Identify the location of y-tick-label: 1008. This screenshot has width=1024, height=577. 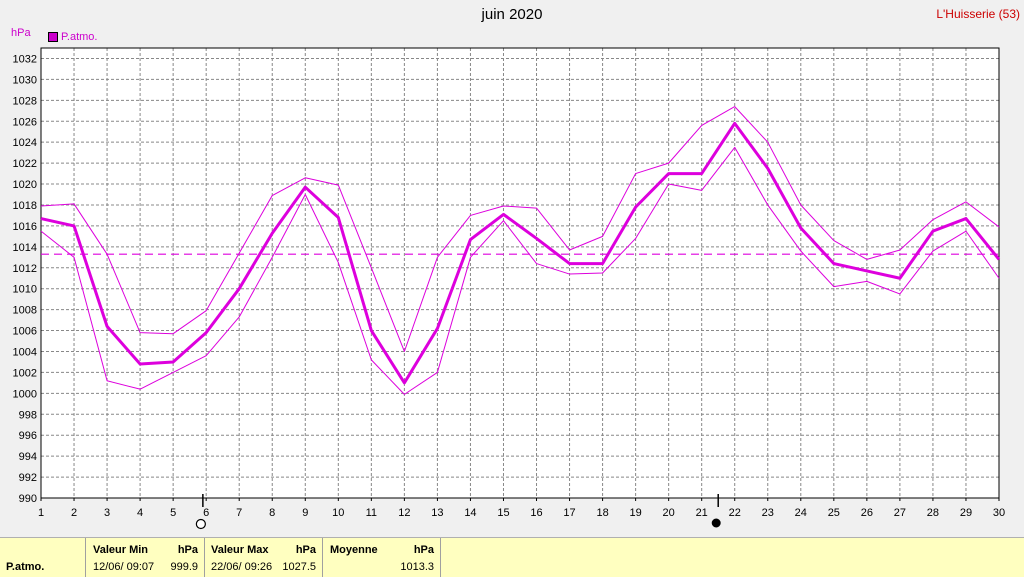
(25, 311).